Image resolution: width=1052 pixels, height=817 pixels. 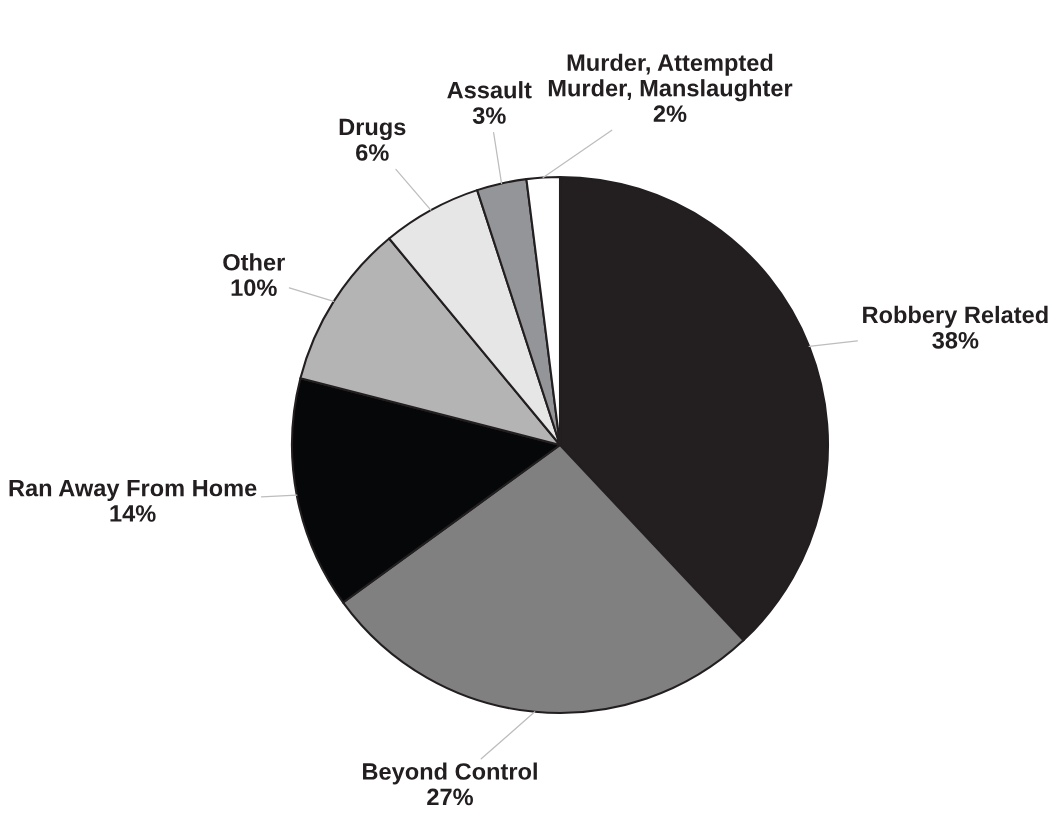 What do you see at coordinates (955, 340) in the screenshot?
I see `data-label: 38%` at bounding box center [955, 340].